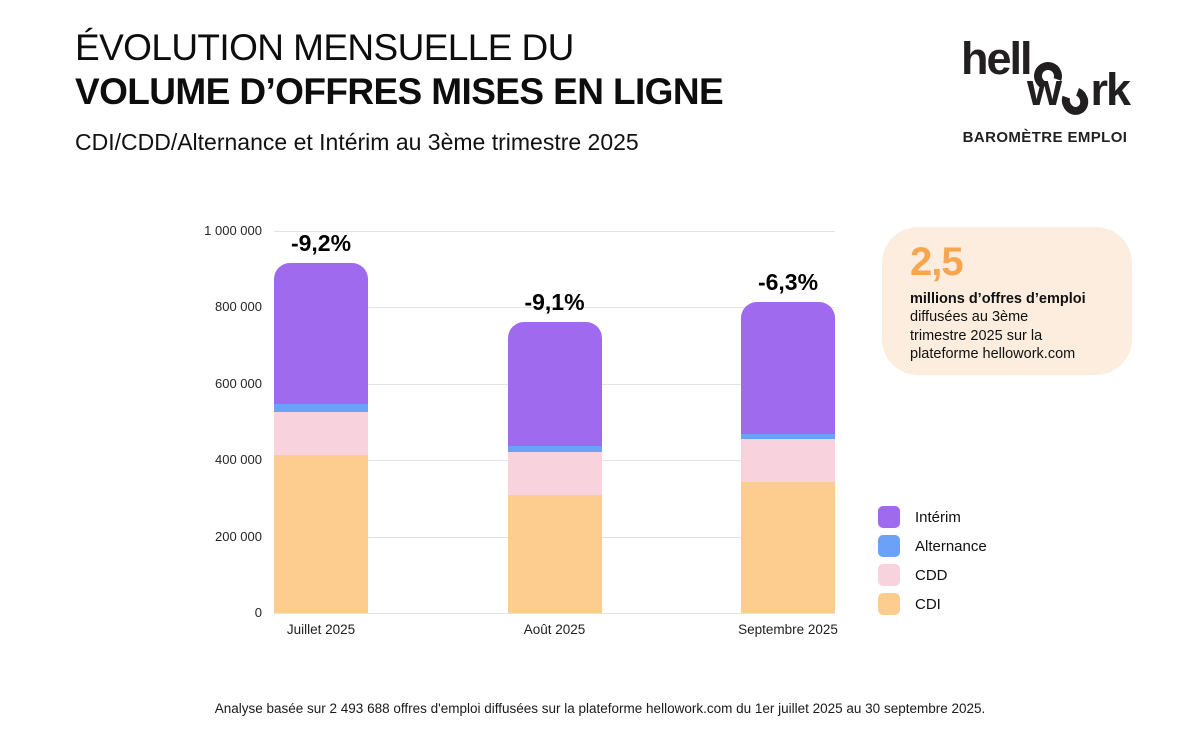 The height and width of the screenshot is (740, 1200). I want to click on legend-label: Alternance, so click(951, 546).